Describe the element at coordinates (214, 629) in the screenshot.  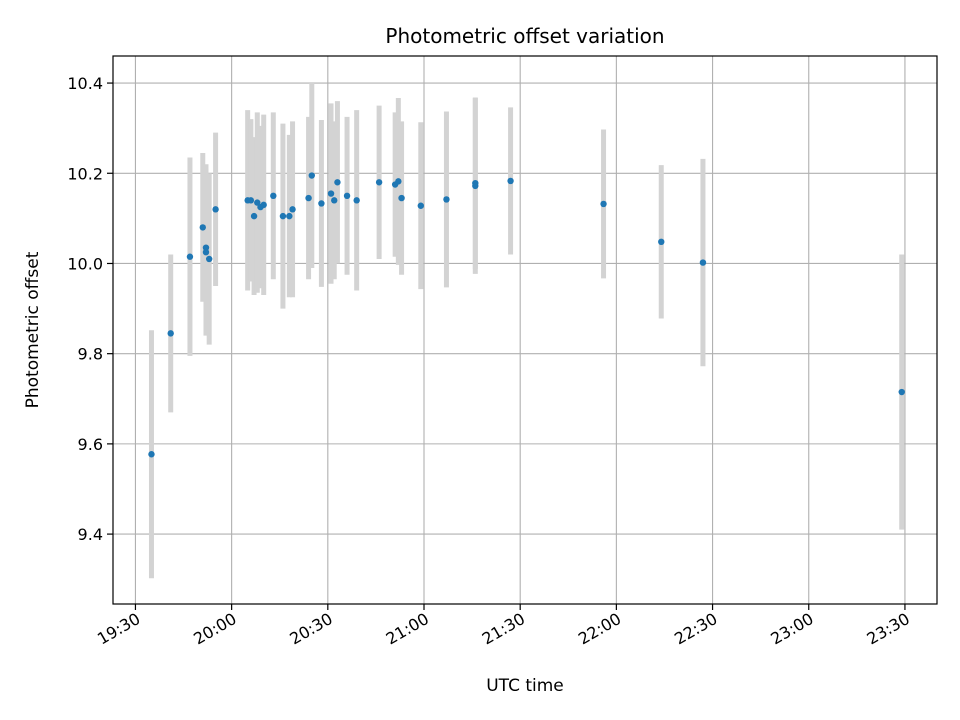
I see `x-tick-label: 20:00` at that location.